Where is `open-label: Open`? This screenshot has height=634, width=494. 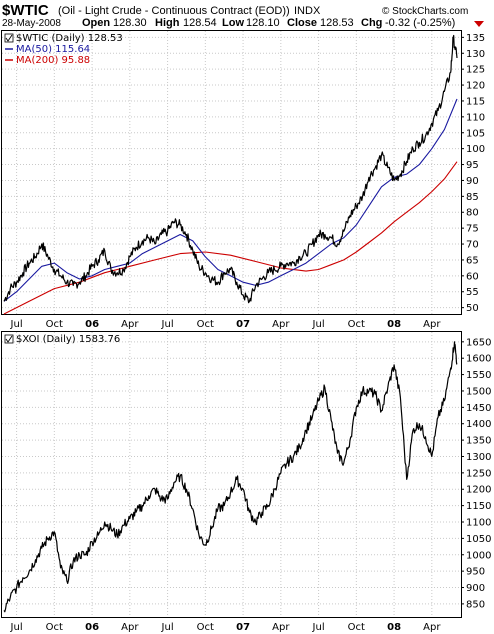 open-label: Open is located at coordinates (96, 23).